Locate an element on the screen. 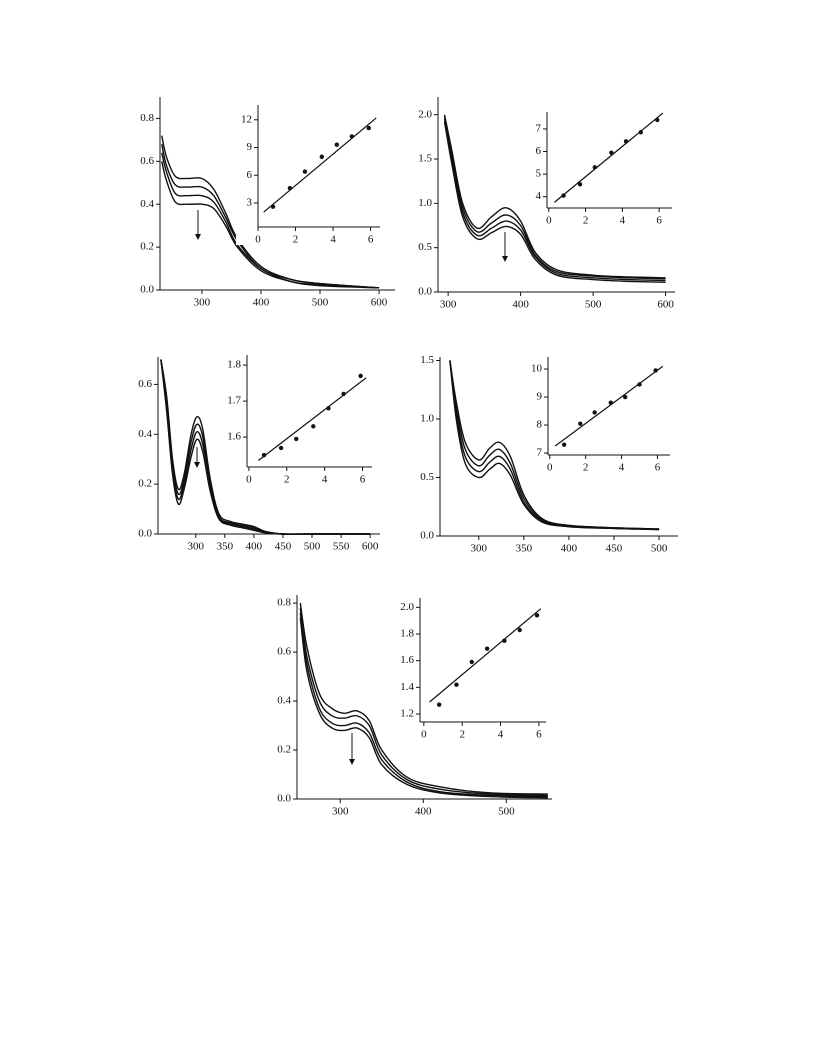 The height and width of the screenshot is (1056, 816). y-tick-label: 0.6 is located at coordinates (284, 652).